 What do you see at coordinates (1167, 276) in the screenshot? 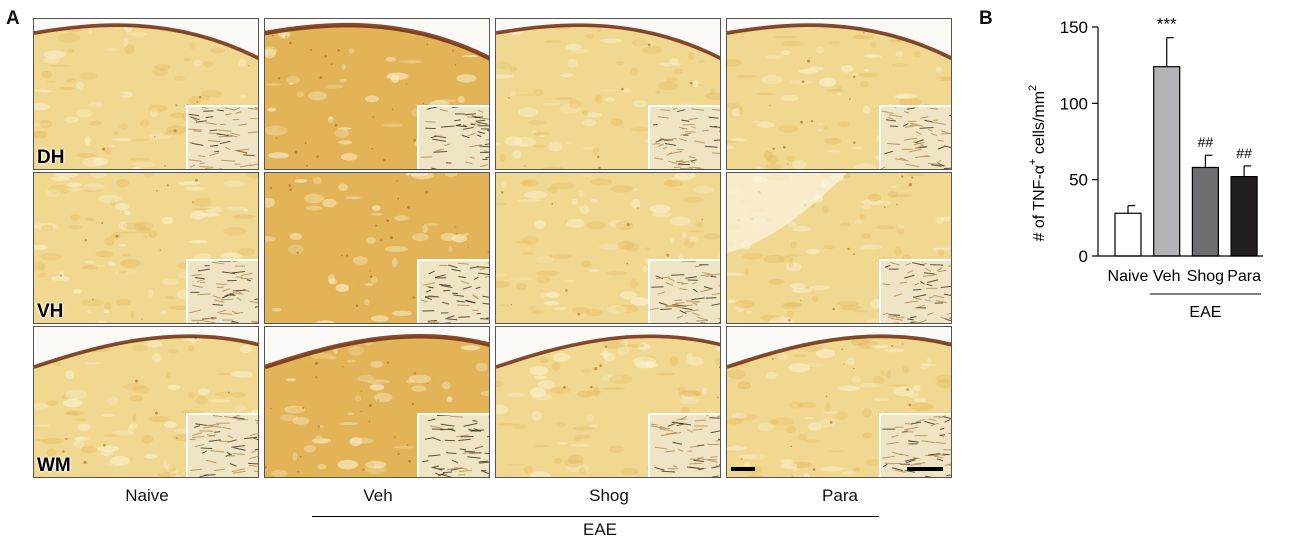
I see `category-label-veh: Veh` at bounding box center [1167, 276].